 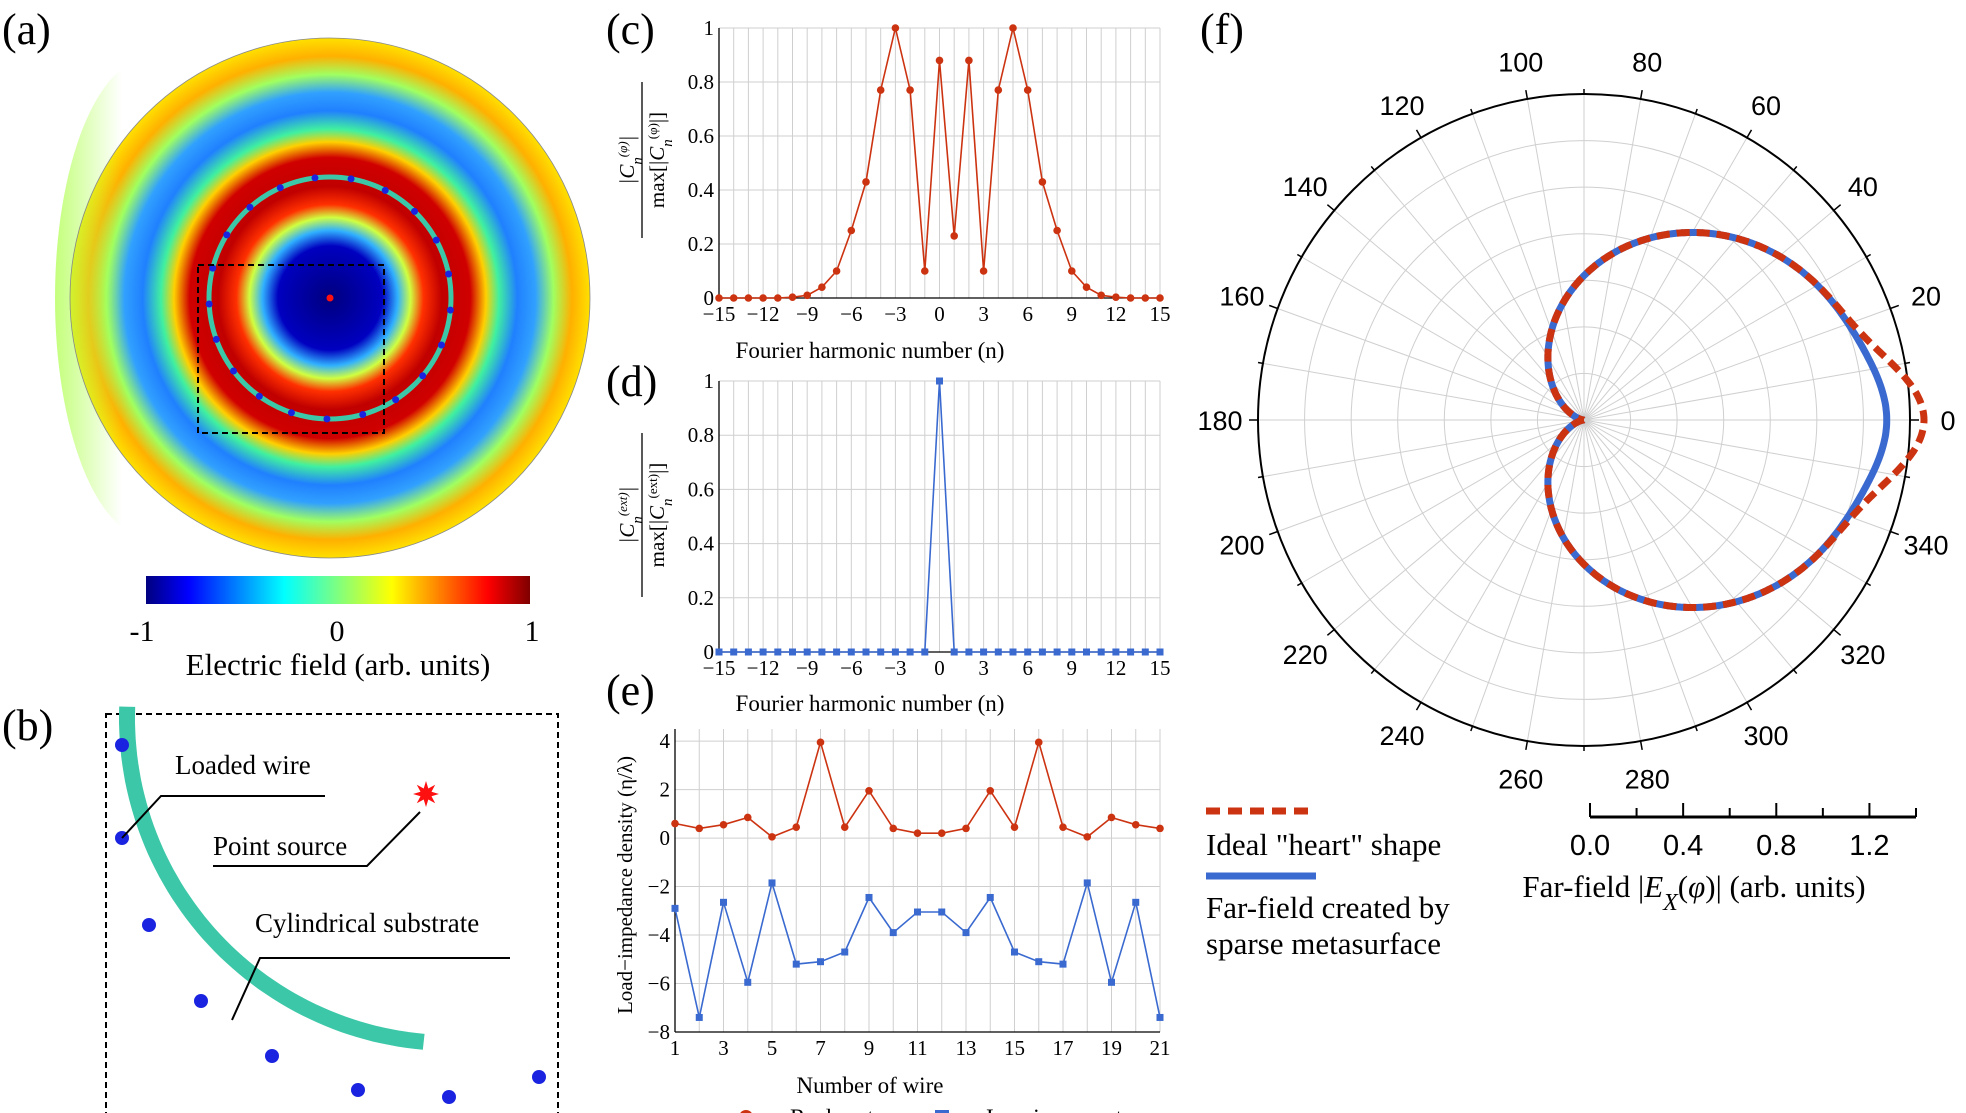 What do you see at coordinates (1926, 545) in the screenshot?
I see `polar-angle-label: 340` at bounding box center [1926, 545].